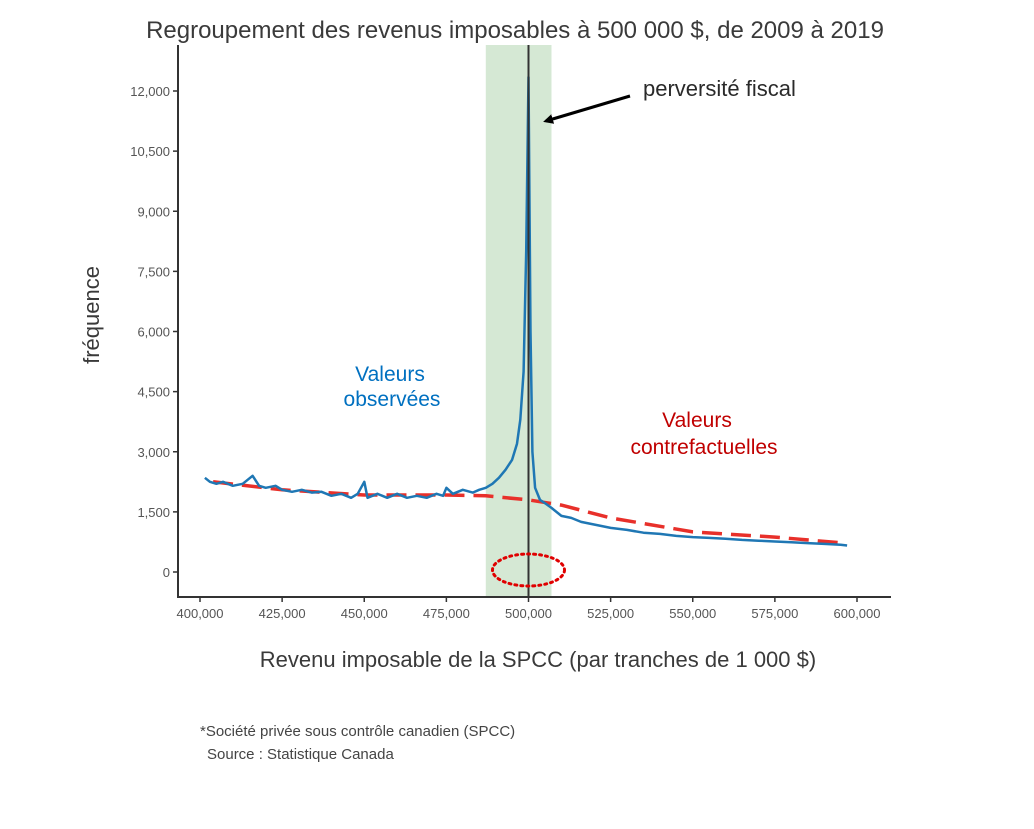  I want to click on x-tick-label: 575,000, so click(774, 613).